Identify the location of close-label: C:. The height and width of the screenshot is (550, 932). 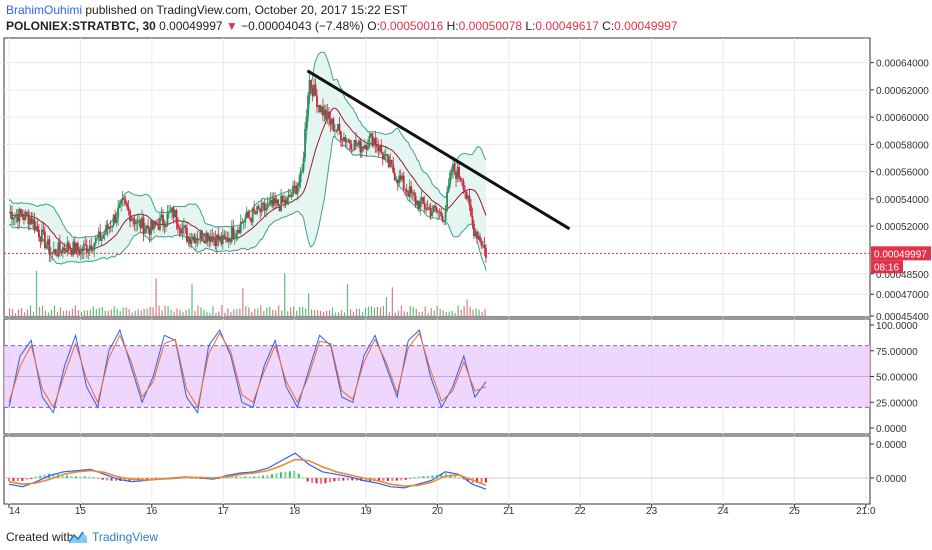
(608, 26).